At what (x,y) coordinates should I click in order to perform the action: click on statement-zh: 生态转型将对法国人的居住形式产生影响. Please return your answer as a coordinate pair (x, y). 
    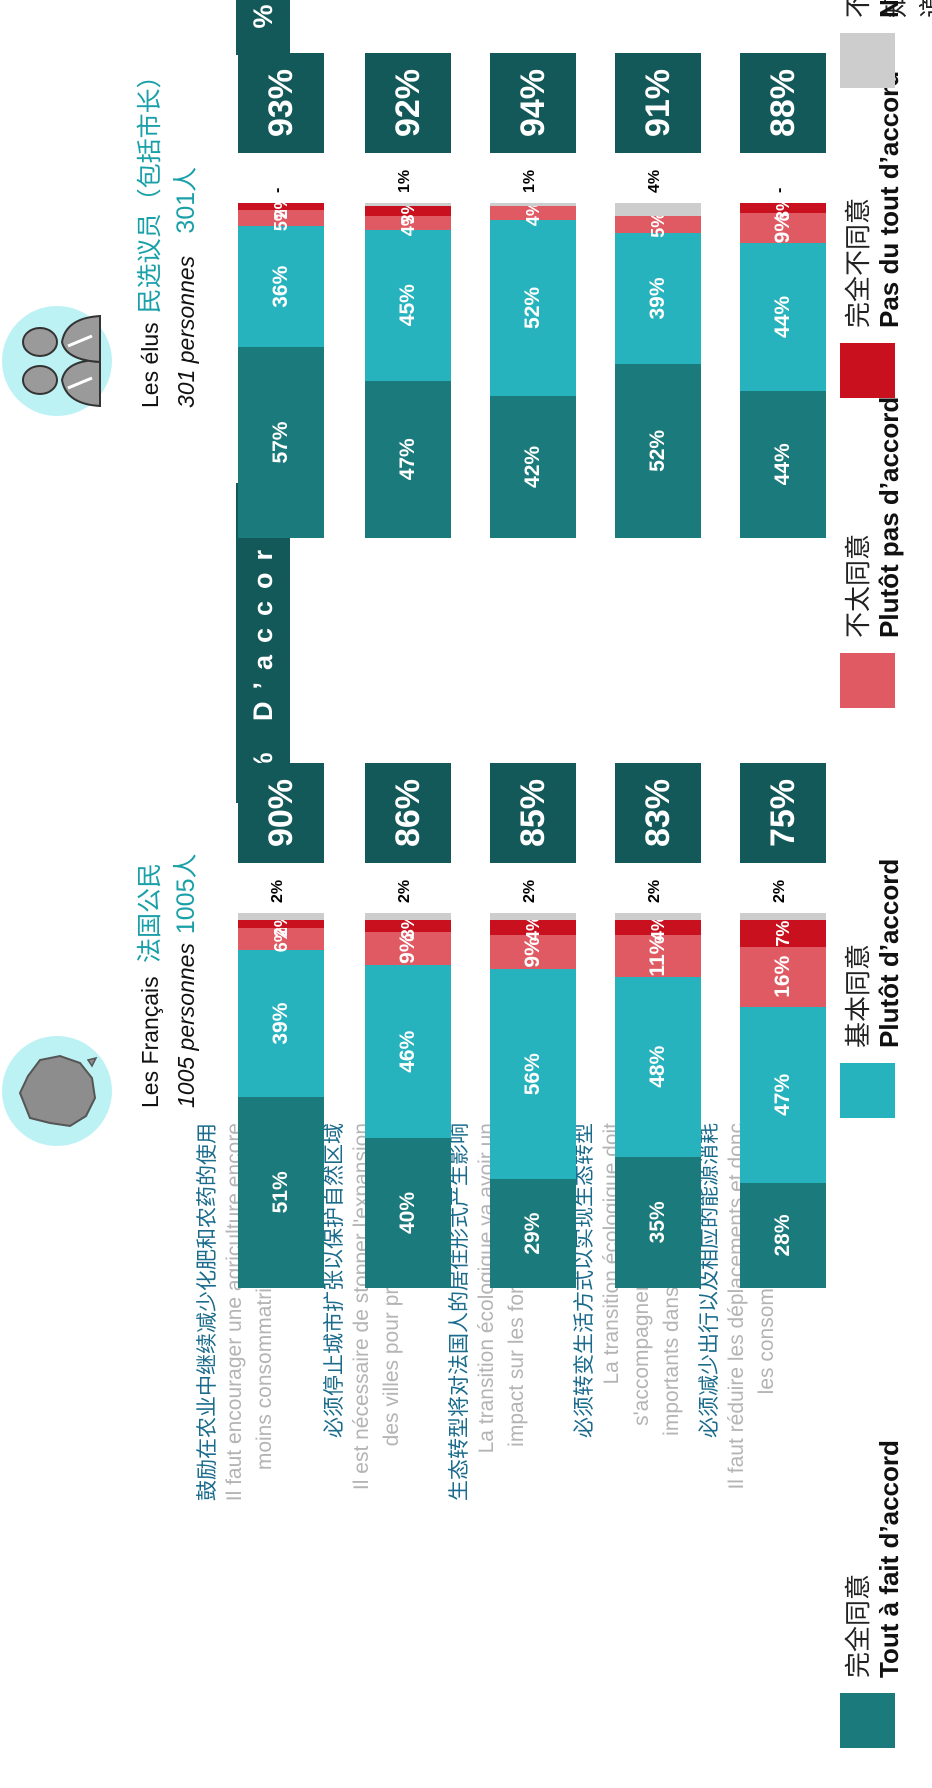
    Looking at the image, I should click on (459, 1312).